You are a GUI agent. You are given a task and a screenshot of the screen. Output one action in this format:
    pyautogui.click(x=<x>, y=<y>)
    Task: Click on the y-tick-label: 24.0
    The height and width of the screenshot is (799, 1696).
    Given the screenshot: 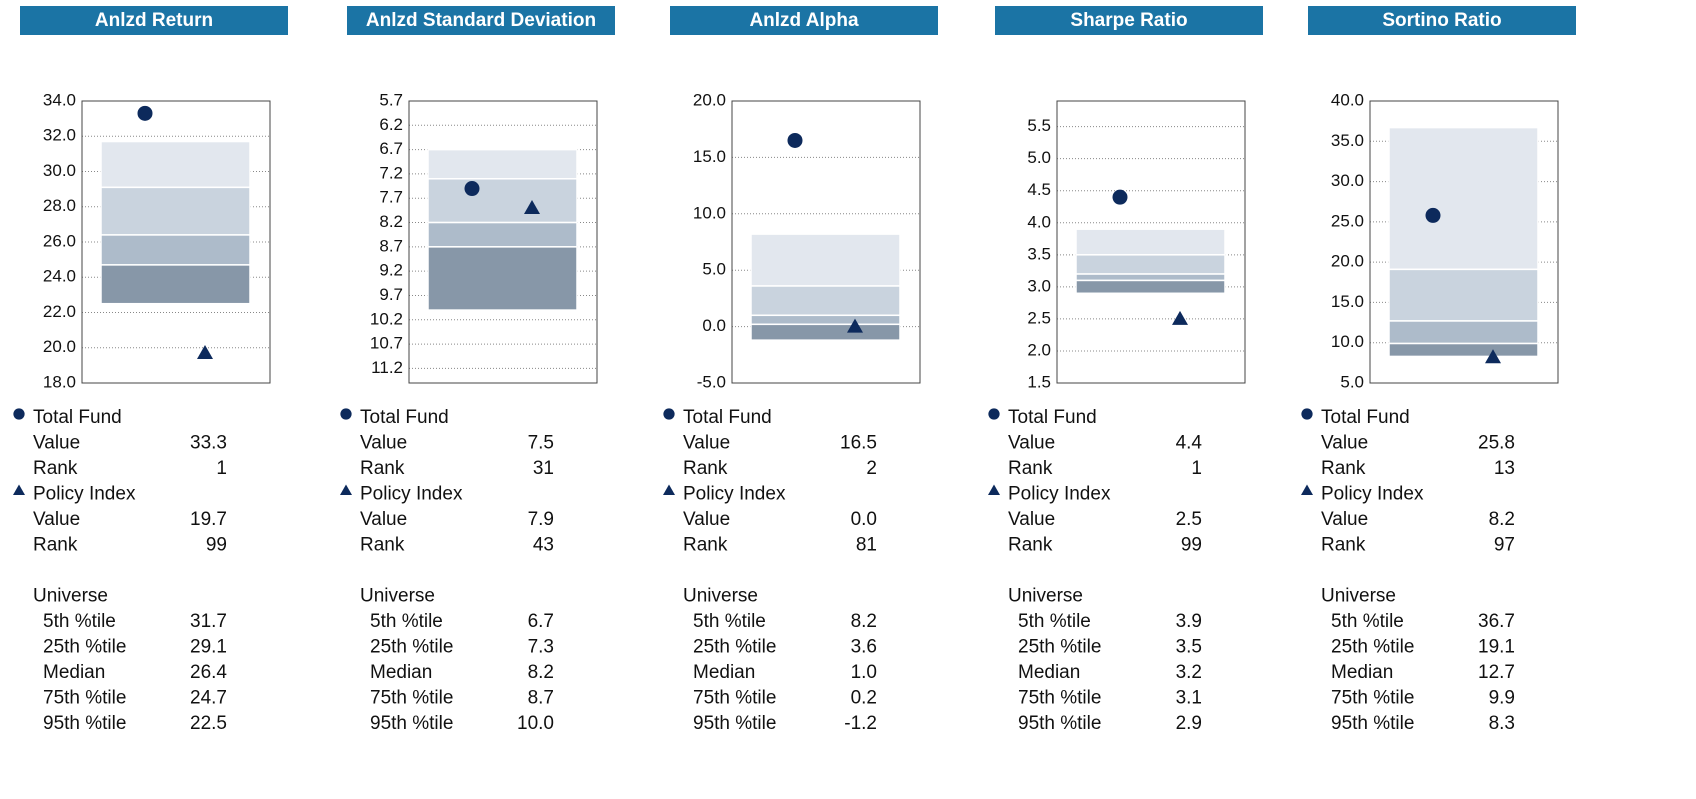 What is the action you would take?
    pyautogui.click(x=59, y=276)
    